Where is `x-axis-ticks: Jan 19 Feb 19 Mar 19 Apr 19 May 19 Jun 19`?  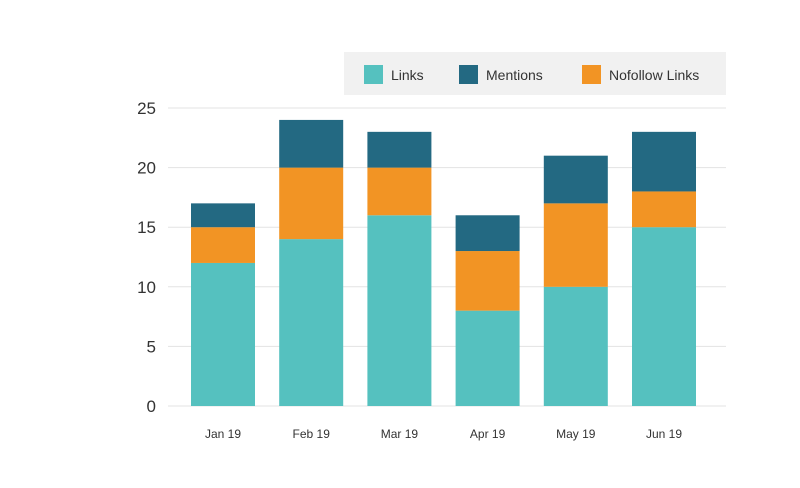
x-axis-ticks: Jan 19 Feb 19 Mar 19 Apr 19 May 19 Jun 19 is located at coordinates (443, 434).